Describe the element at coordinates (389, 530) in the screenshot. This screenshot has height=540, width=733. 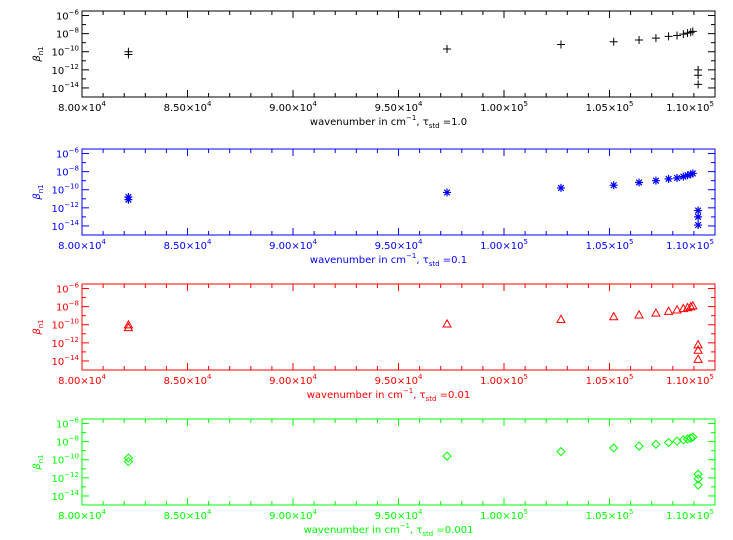
I see `x-axis-label: wavenumber in cm−1, τstd =0.001` at that location.